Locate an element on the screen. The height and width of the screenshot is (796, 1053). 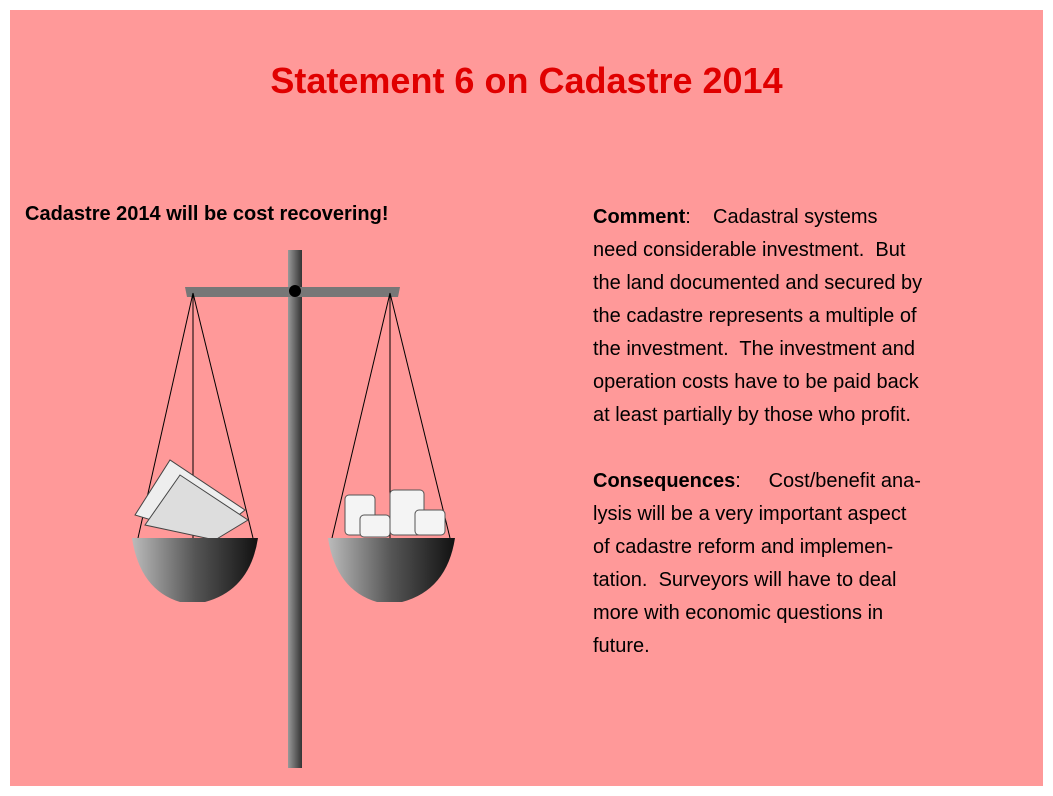
text: the land documented and secured by is located at coordinates (758, 283).